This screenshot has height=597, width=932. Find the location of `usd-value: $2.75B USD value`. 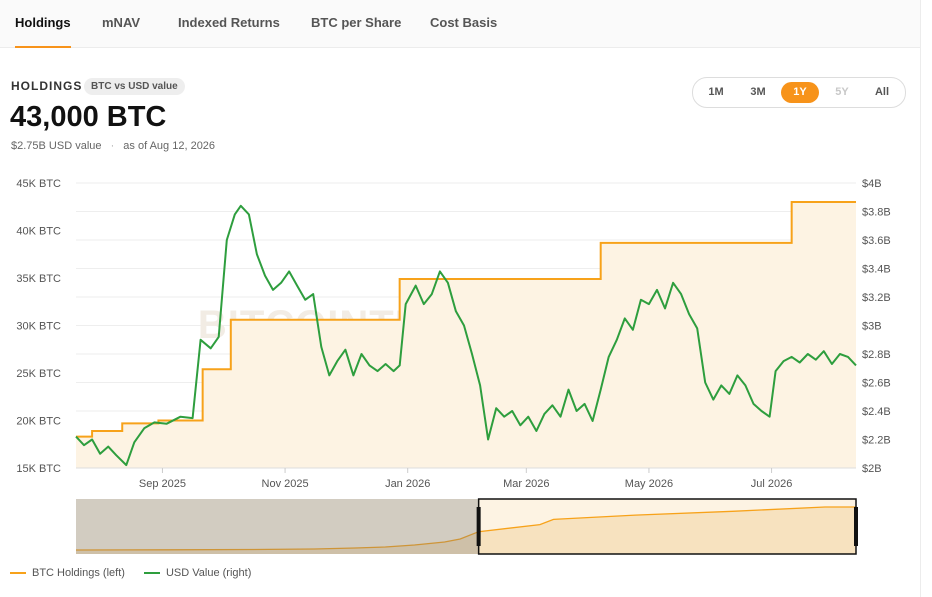

usd-value: $2.75B USD value is located at coordinates (56, 146).